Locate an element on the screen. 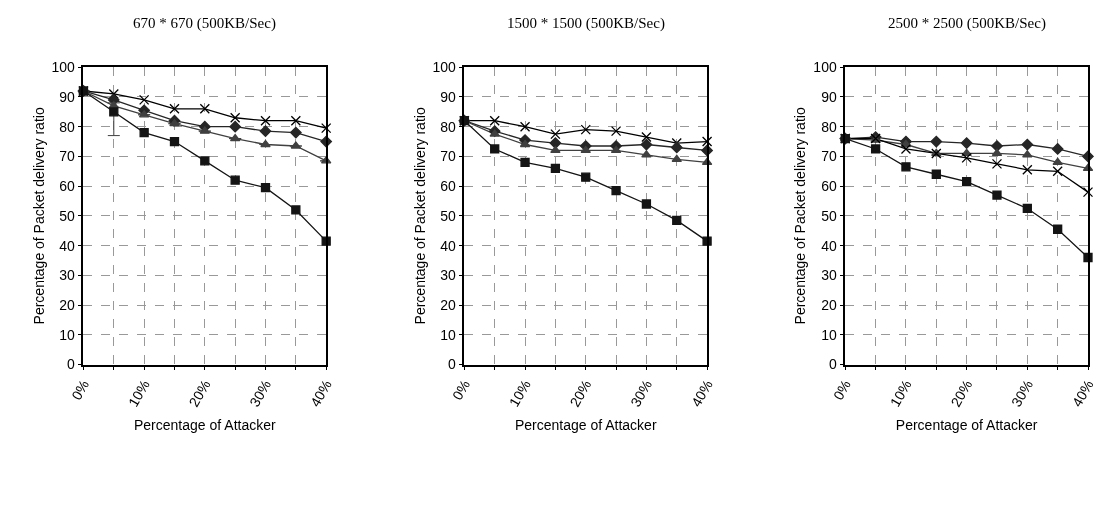 The width and height of the screenshot is (1107, 510). chart-title: 670 * 670 (500KB/Sec) is located at coordinates (204, 23).